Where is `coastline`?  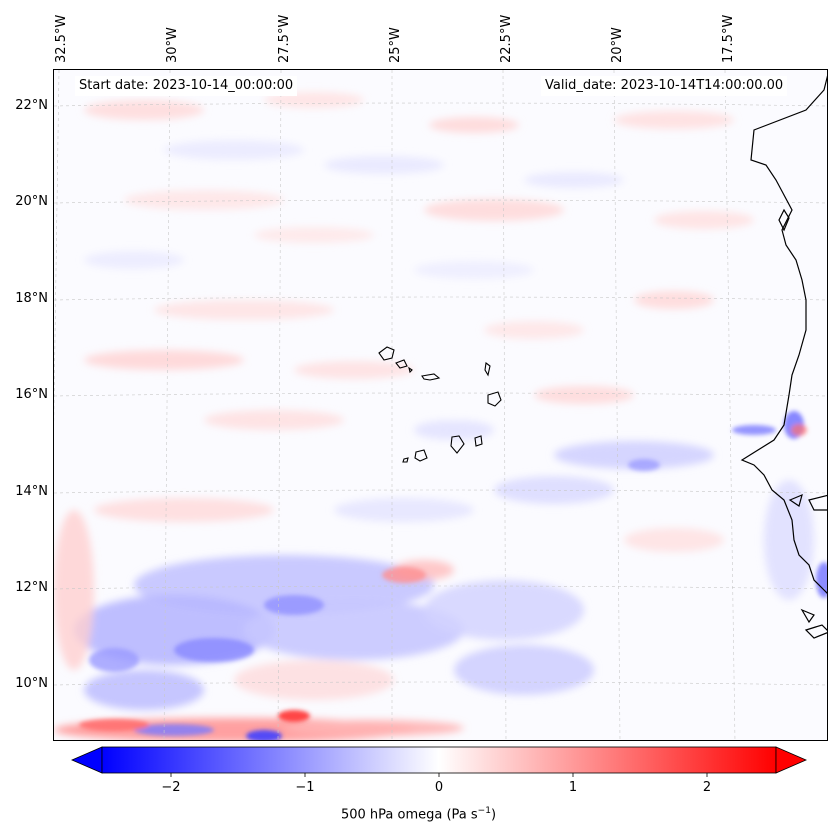
coastline is located at coordinates (783, 357).